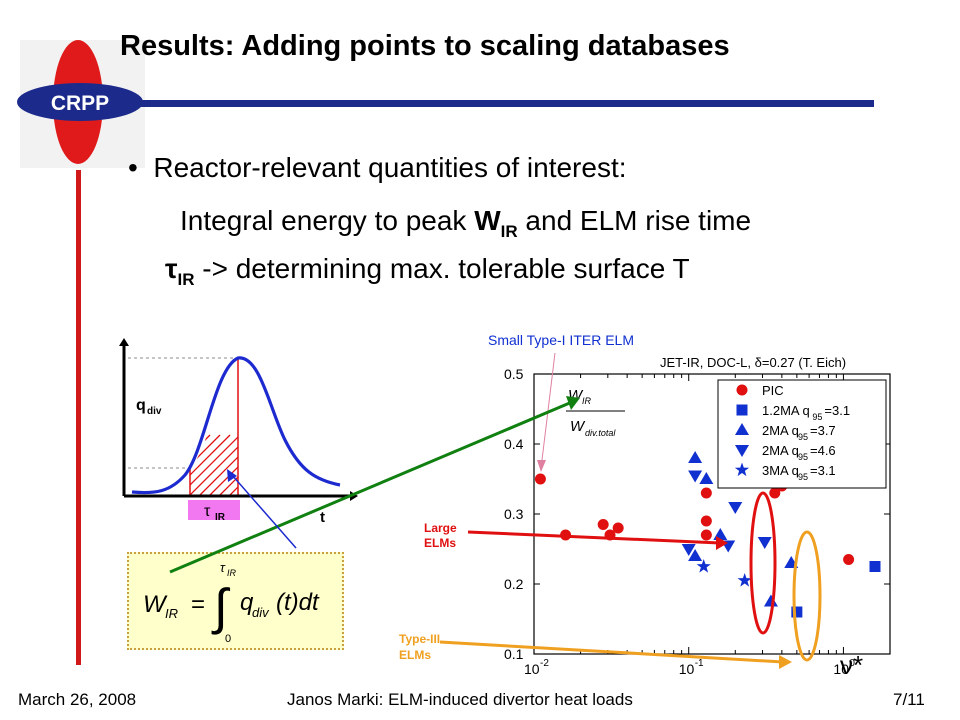 The width and height of the screenshot is (960, 720). I want to click on heat-flux-sketch: τ IR q div t, so click(238, 432).